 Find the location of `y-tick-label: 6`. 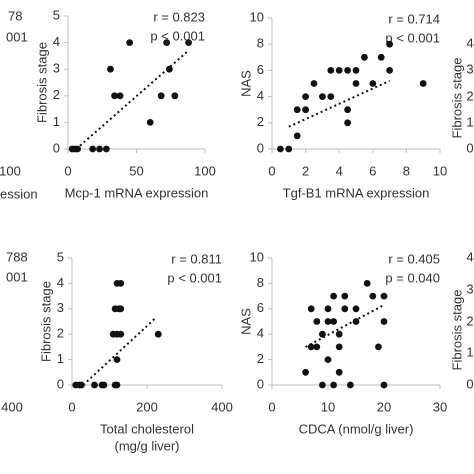

y-tick-label: 6 is located at coordinates (260, 69).